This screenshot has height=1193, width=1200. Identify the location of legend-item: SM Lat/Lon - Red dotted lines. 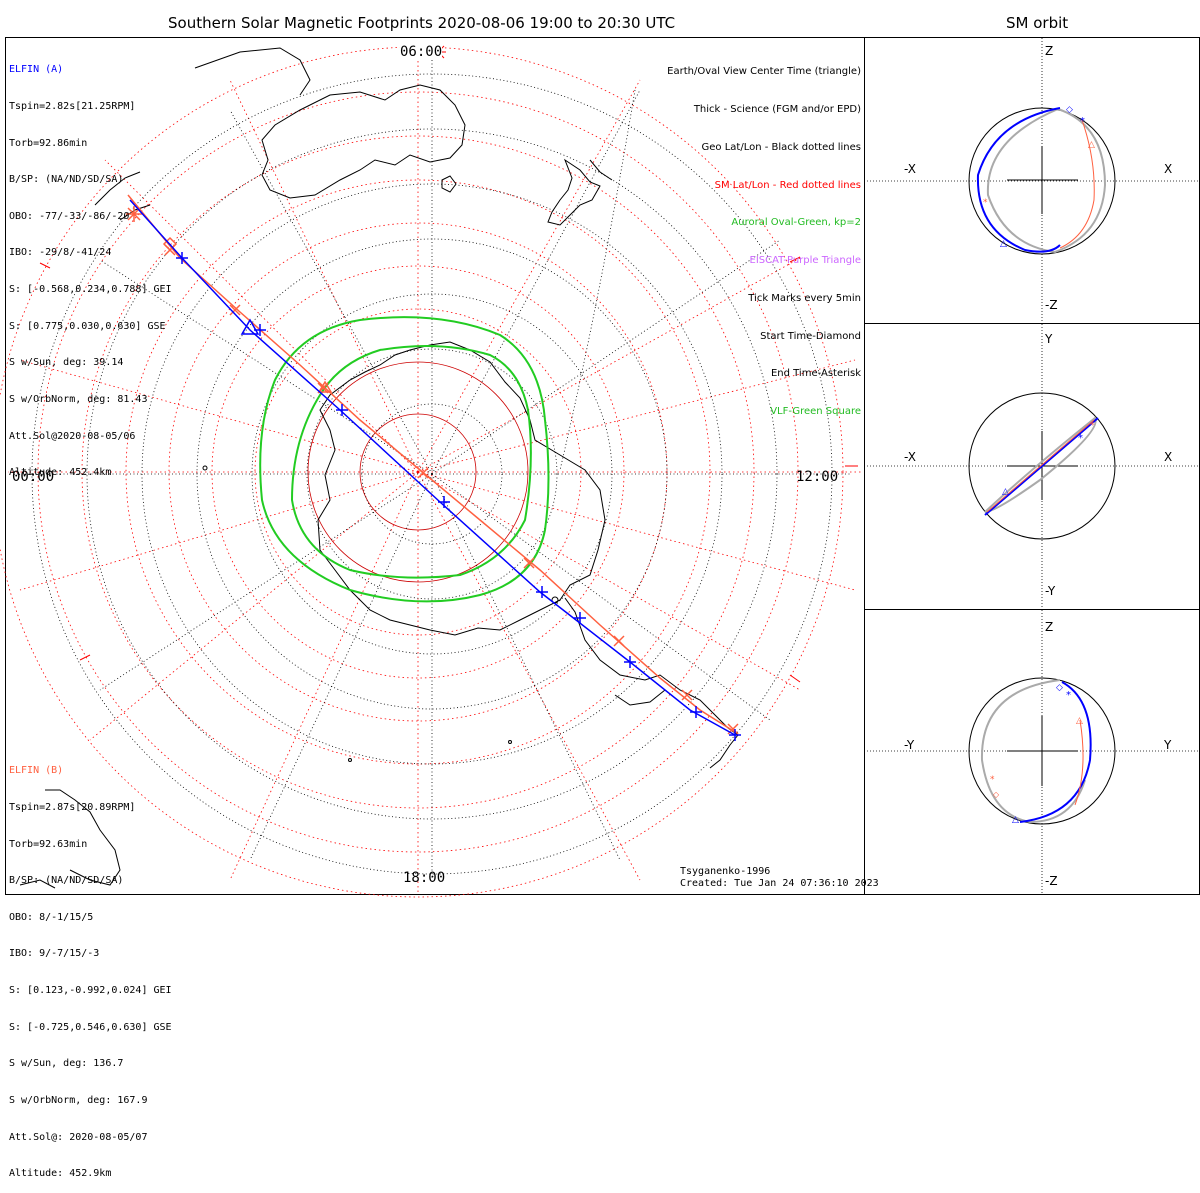
(787, 185).